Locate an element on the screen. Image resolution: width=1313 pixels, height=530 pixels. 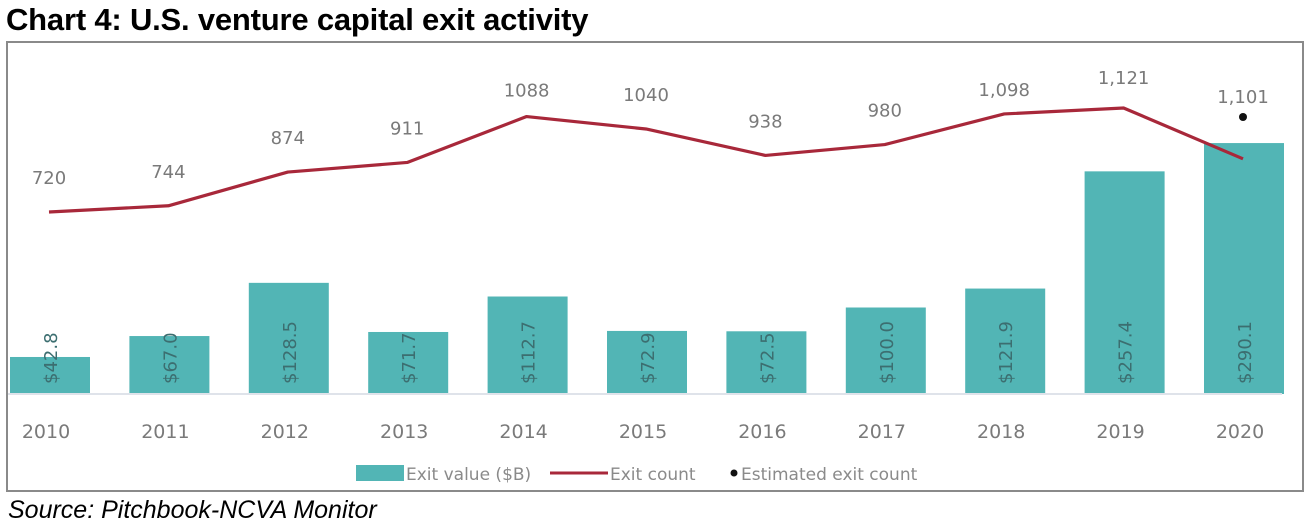
bar-label-2019: $257.4 is located at coordinates (1126, 352).